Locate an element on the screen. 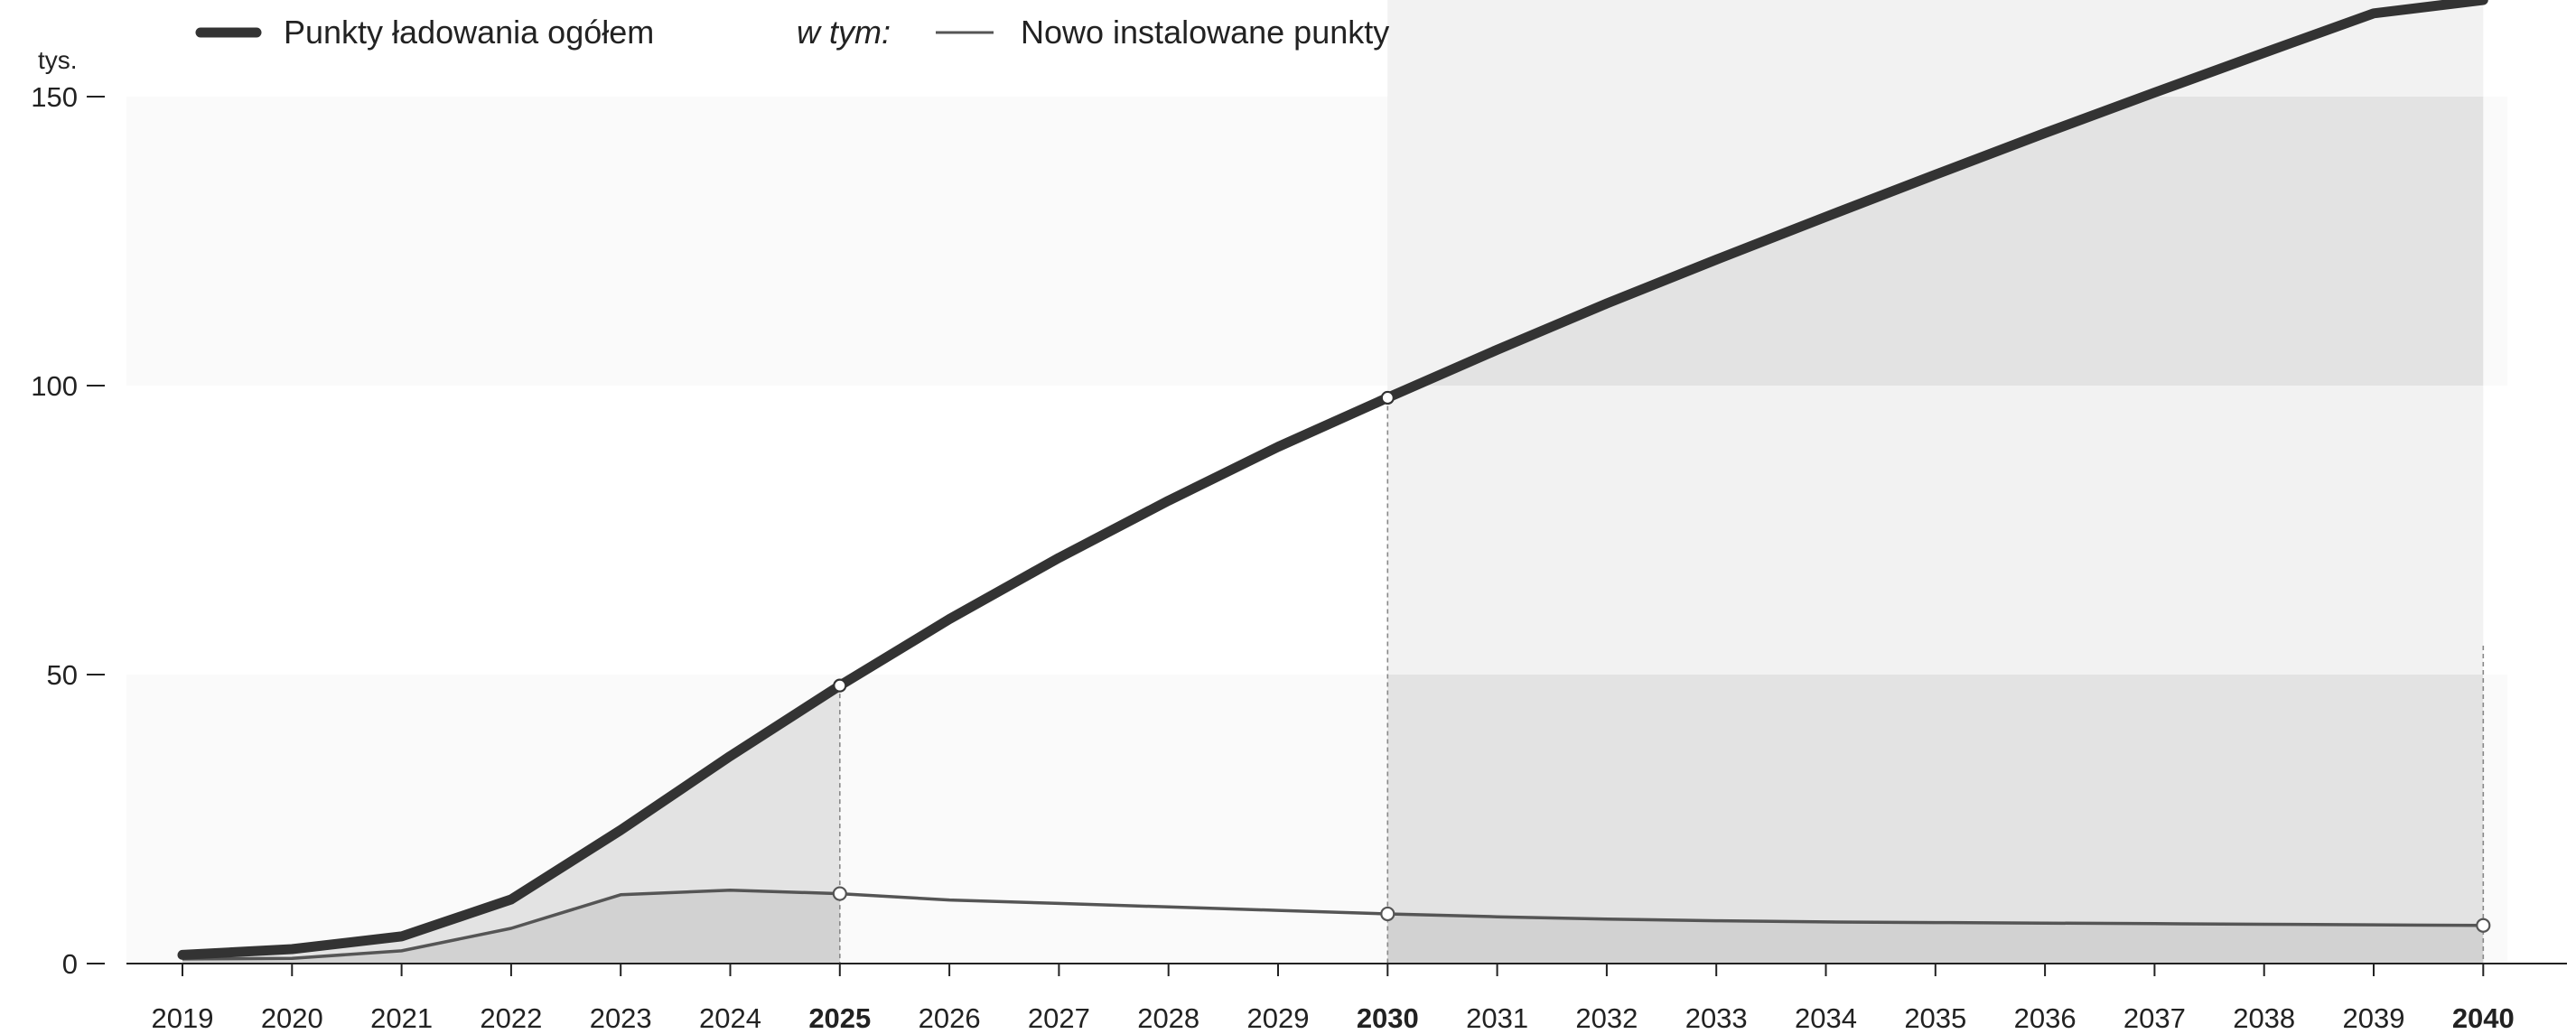 The width and height of the screenshot is (2576, 1034). x-tick-label: 2027 is located at coordinates (1059, 1018).